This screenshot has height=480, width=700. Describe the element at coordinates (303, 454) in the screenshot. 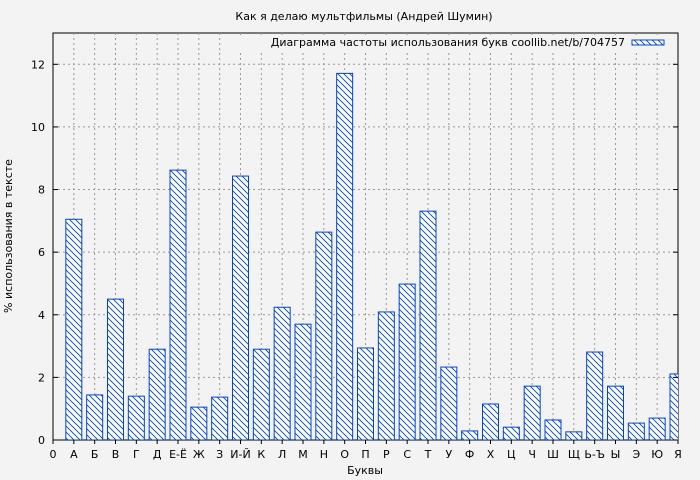

I see `x-tick-label: М` at that location.